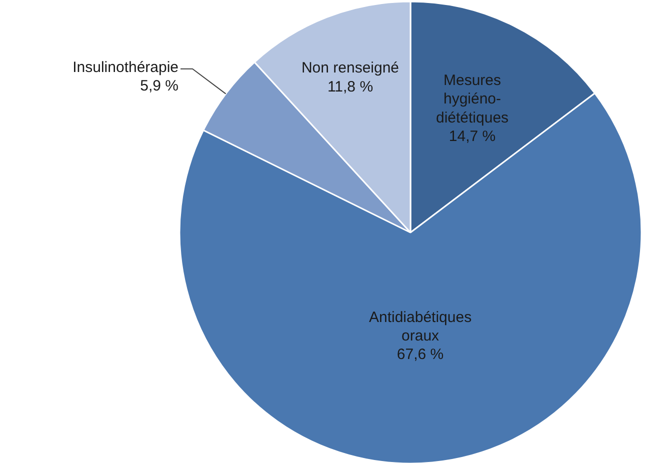 The height and width of the screenshot is (463, 645). What do you see at coordinates (420, 326) in the screenshot?
I see `slice-label: Antidiabétiques oraux` at bounding box center [420, 326].